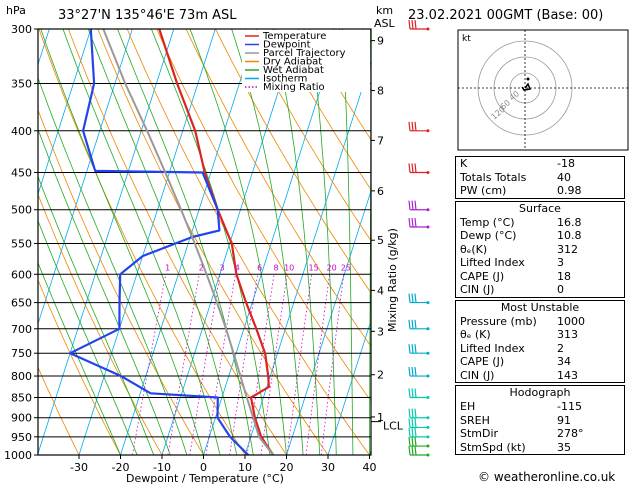 Image resolution: width=629 pixels, height=486 pixels. I want to click on most-unstable-value: 313, so click(567, 334).